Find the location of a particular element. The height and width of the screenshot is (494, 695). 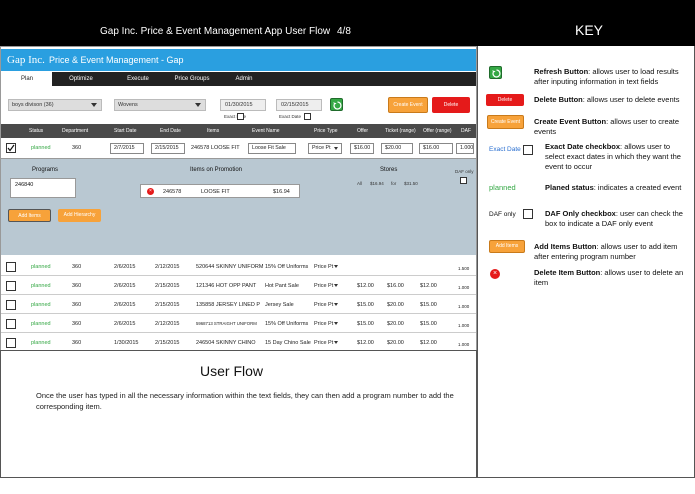

add-items-button: Add Items is located at coordinates (29, 215).